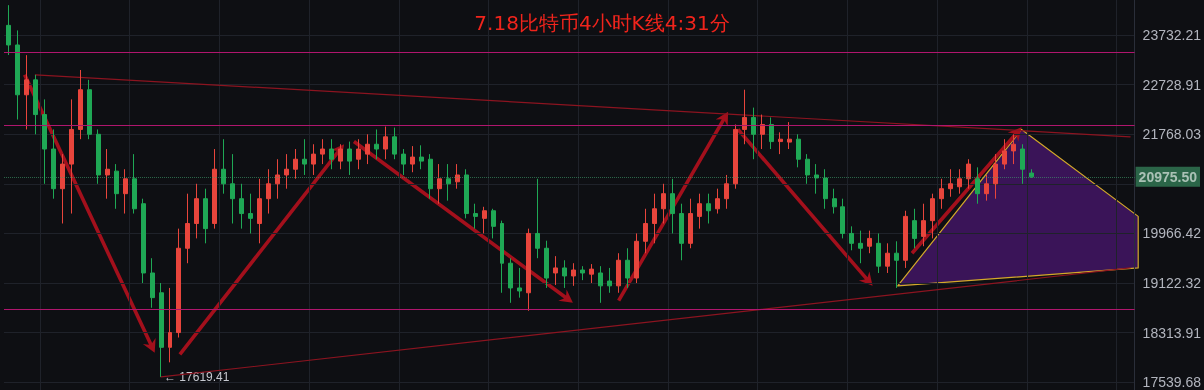 The width and height of the screenshot is (1204, 390). What do you see at coordinates (1172, 332) in the screenshot?
I see `y-tick-label: 18313.91` at bounding box center [1172, 332].